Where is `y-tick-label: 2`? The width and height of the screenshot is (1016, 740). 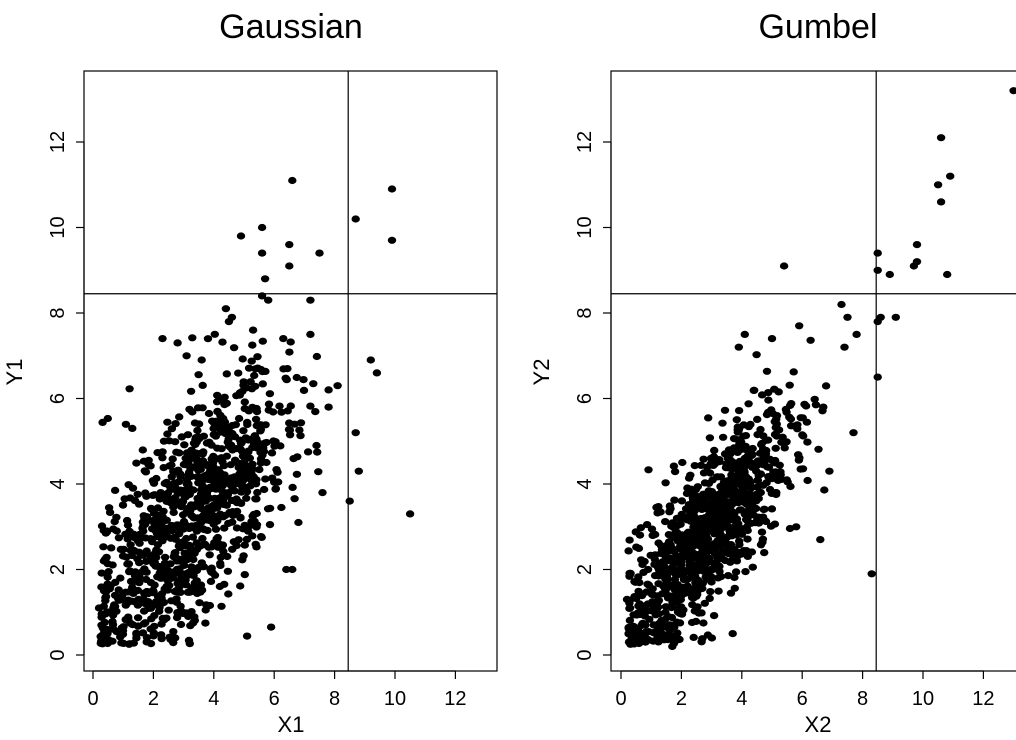
y-tick-label: 2 is located at coordinates (58, 569).